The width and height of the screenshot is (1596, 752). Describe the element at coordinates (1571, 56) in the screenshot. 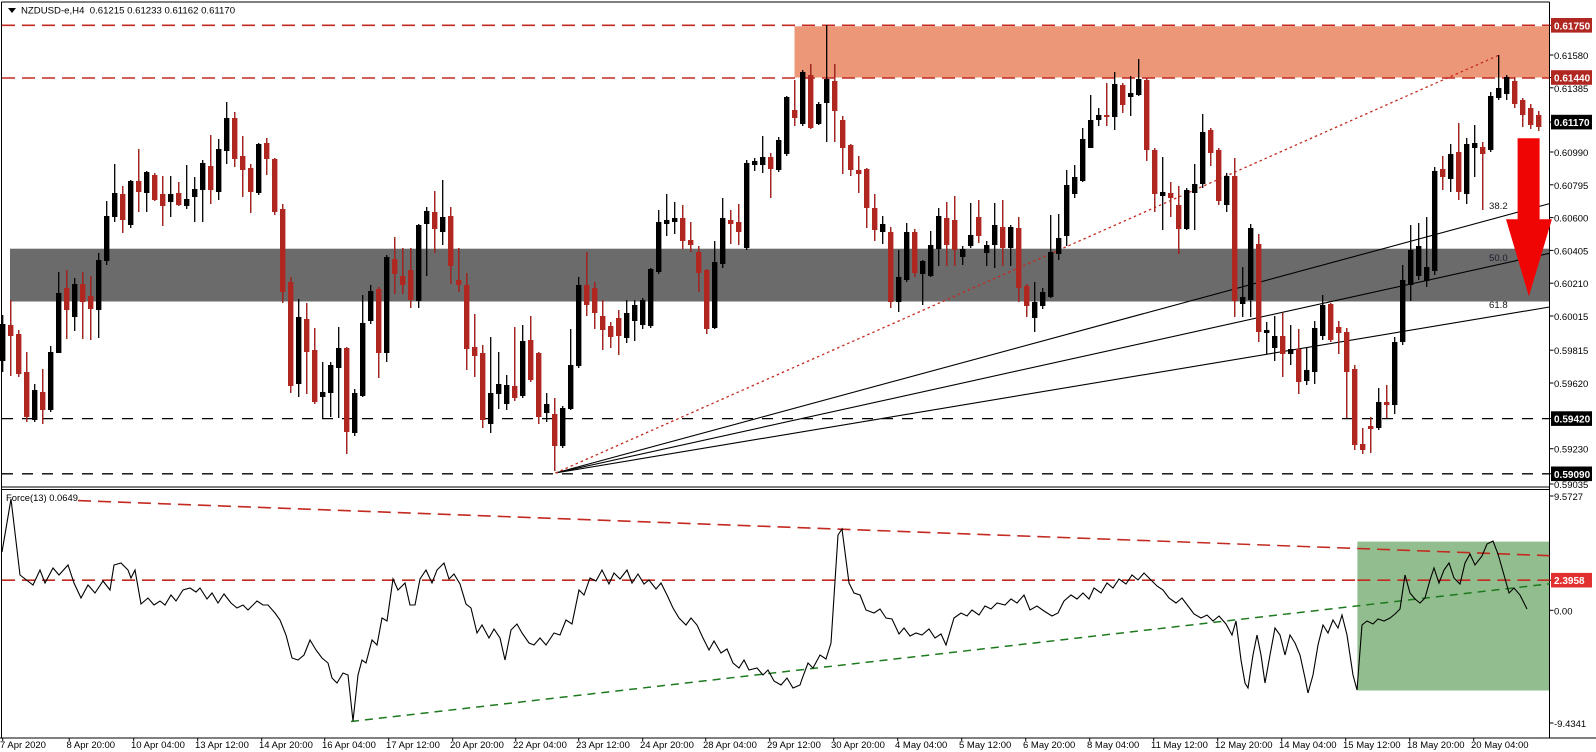

I see `svg-text: 0.61580` at that location.